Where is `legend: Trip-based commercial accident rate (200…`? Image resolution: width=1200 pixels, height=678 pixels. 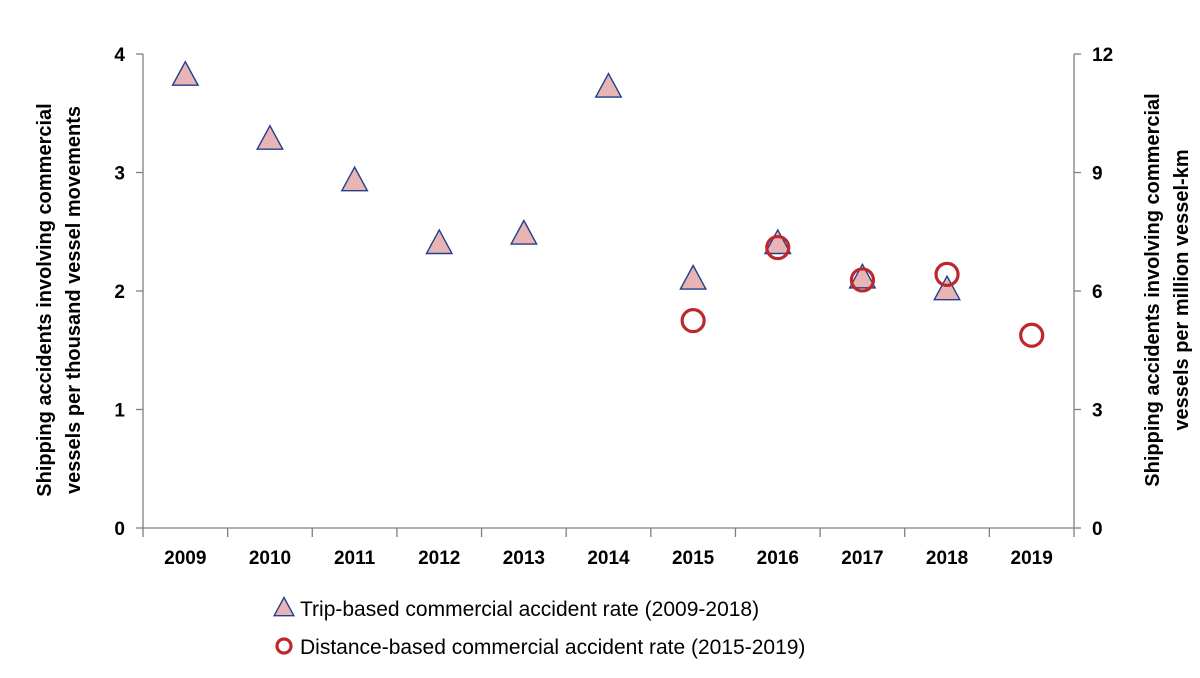 legend: Trip-based commercial accident rate (200… is located at coordinates (538, 627).